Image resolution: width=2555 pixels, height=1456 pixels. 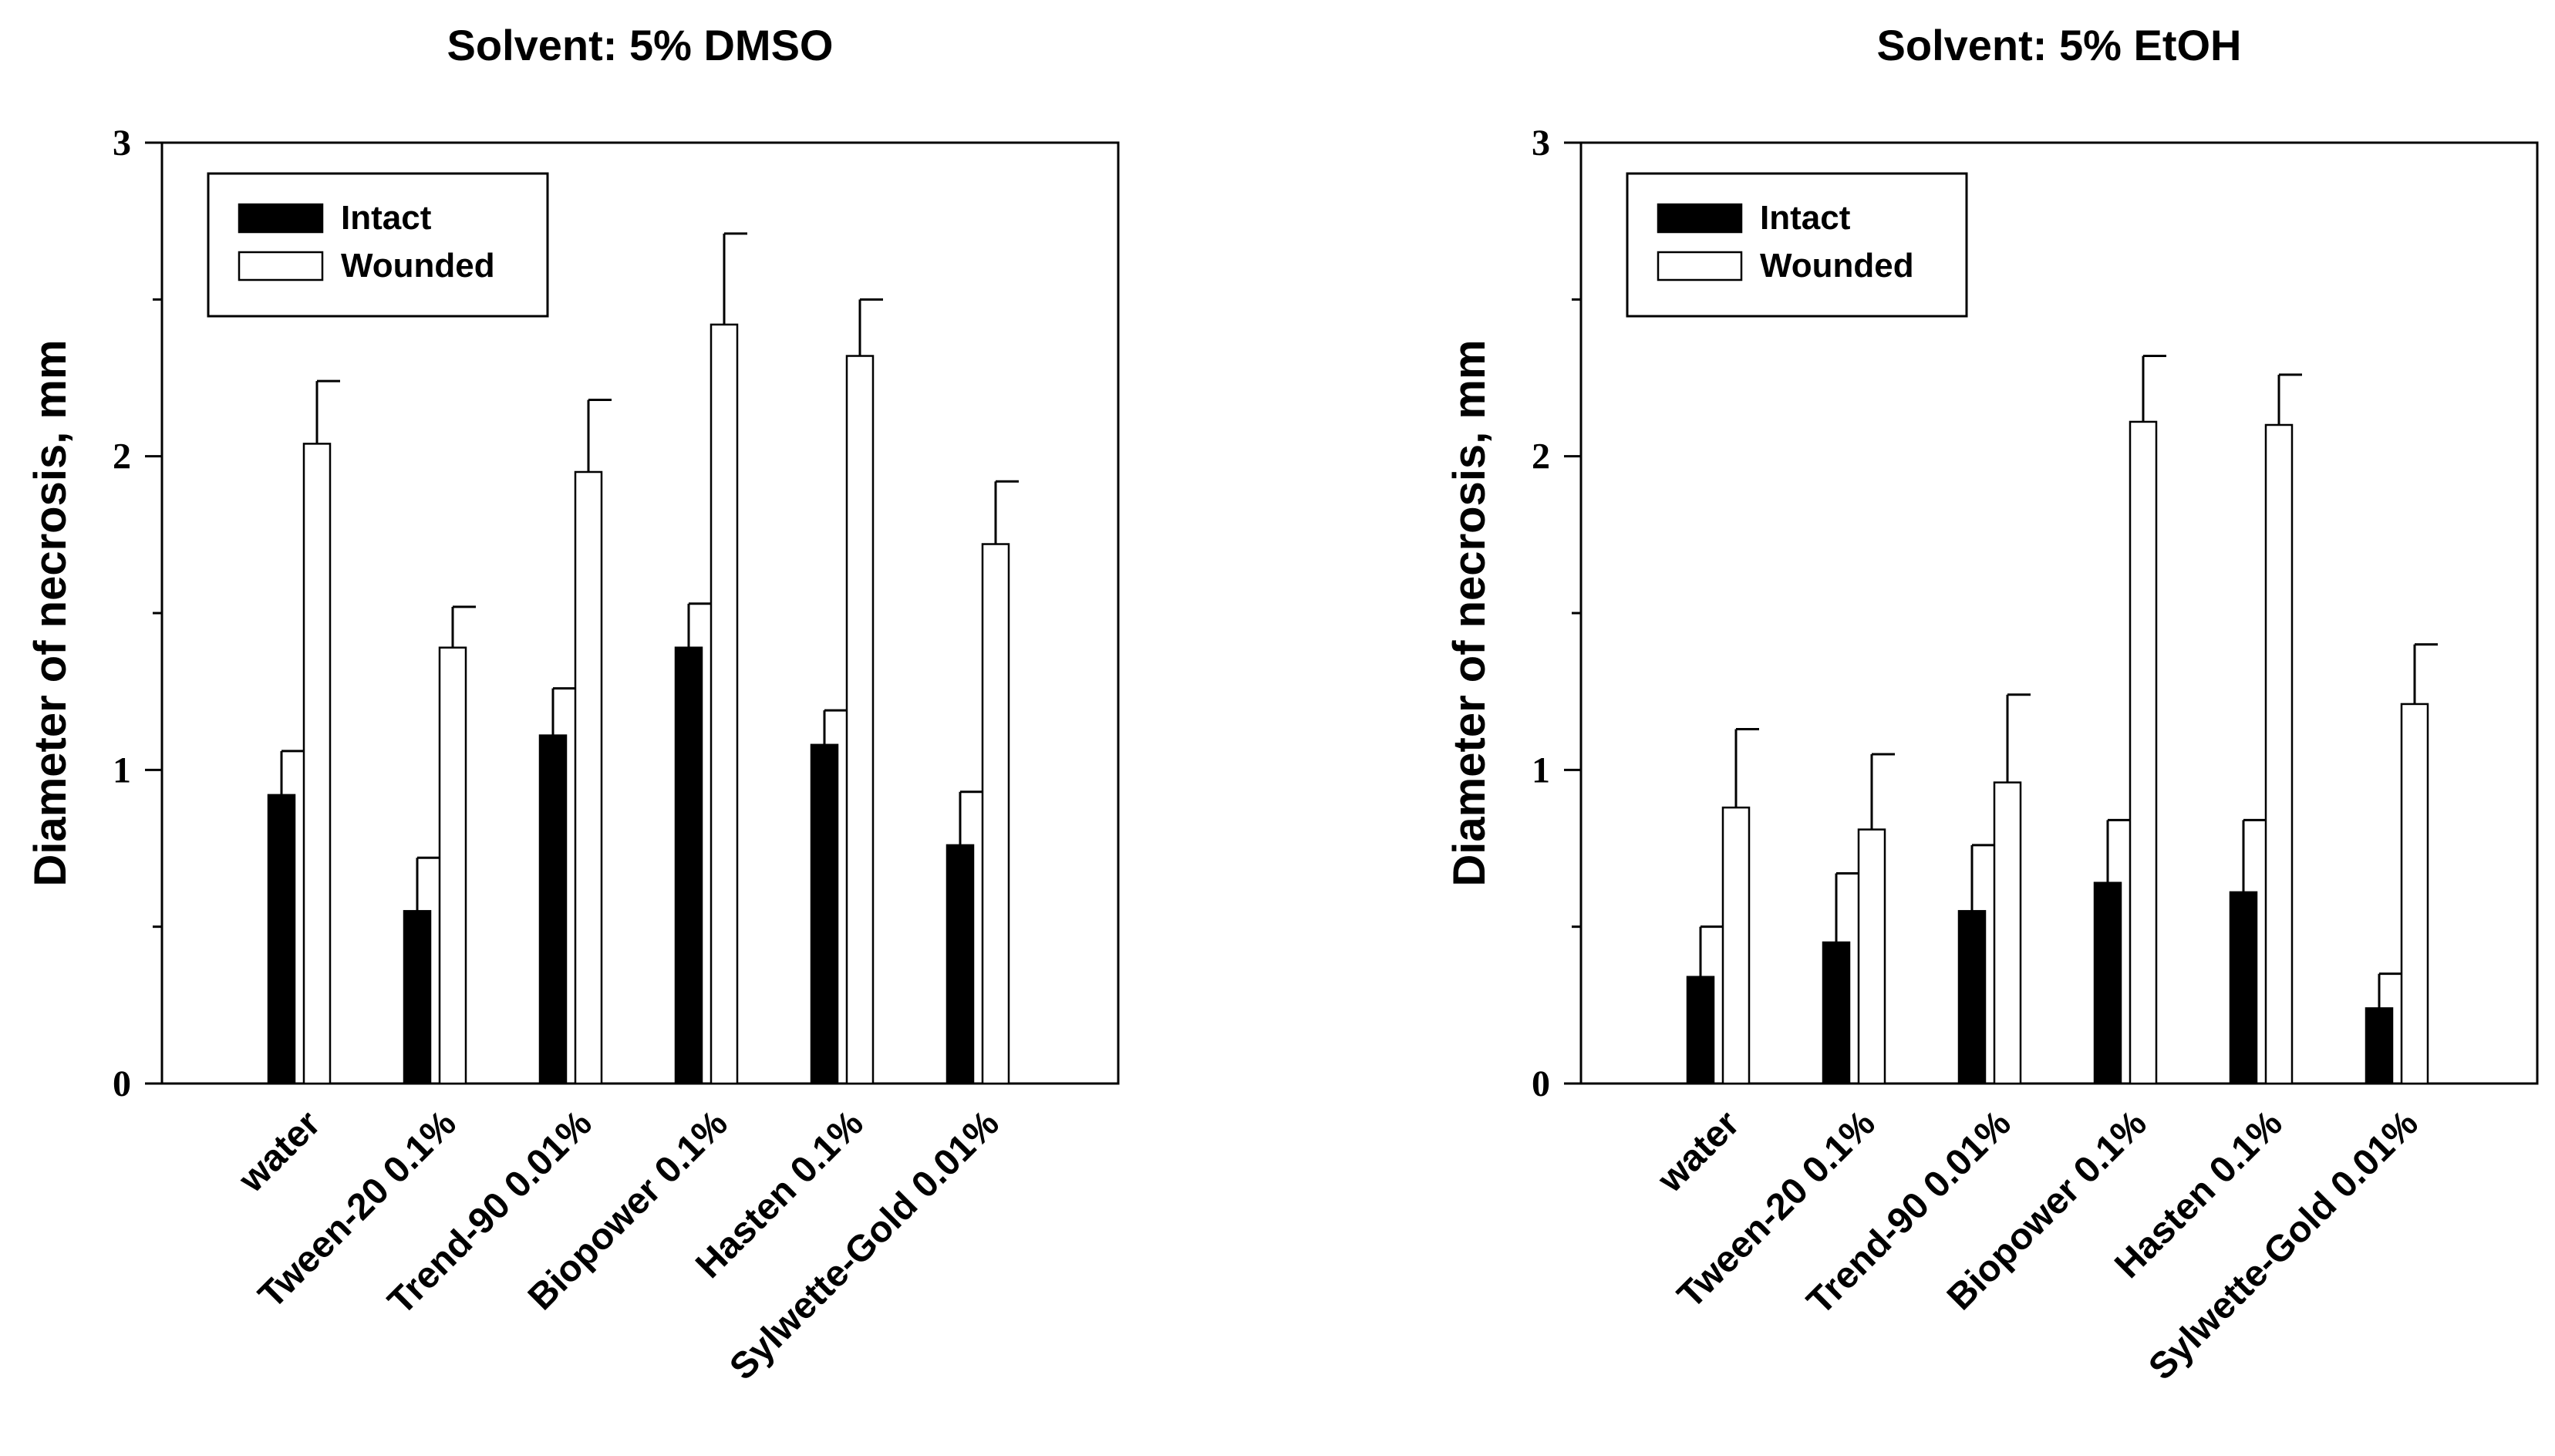 I want to click on chart-title: Solvent: 5% EtOH, so click(x=2059, y=45).